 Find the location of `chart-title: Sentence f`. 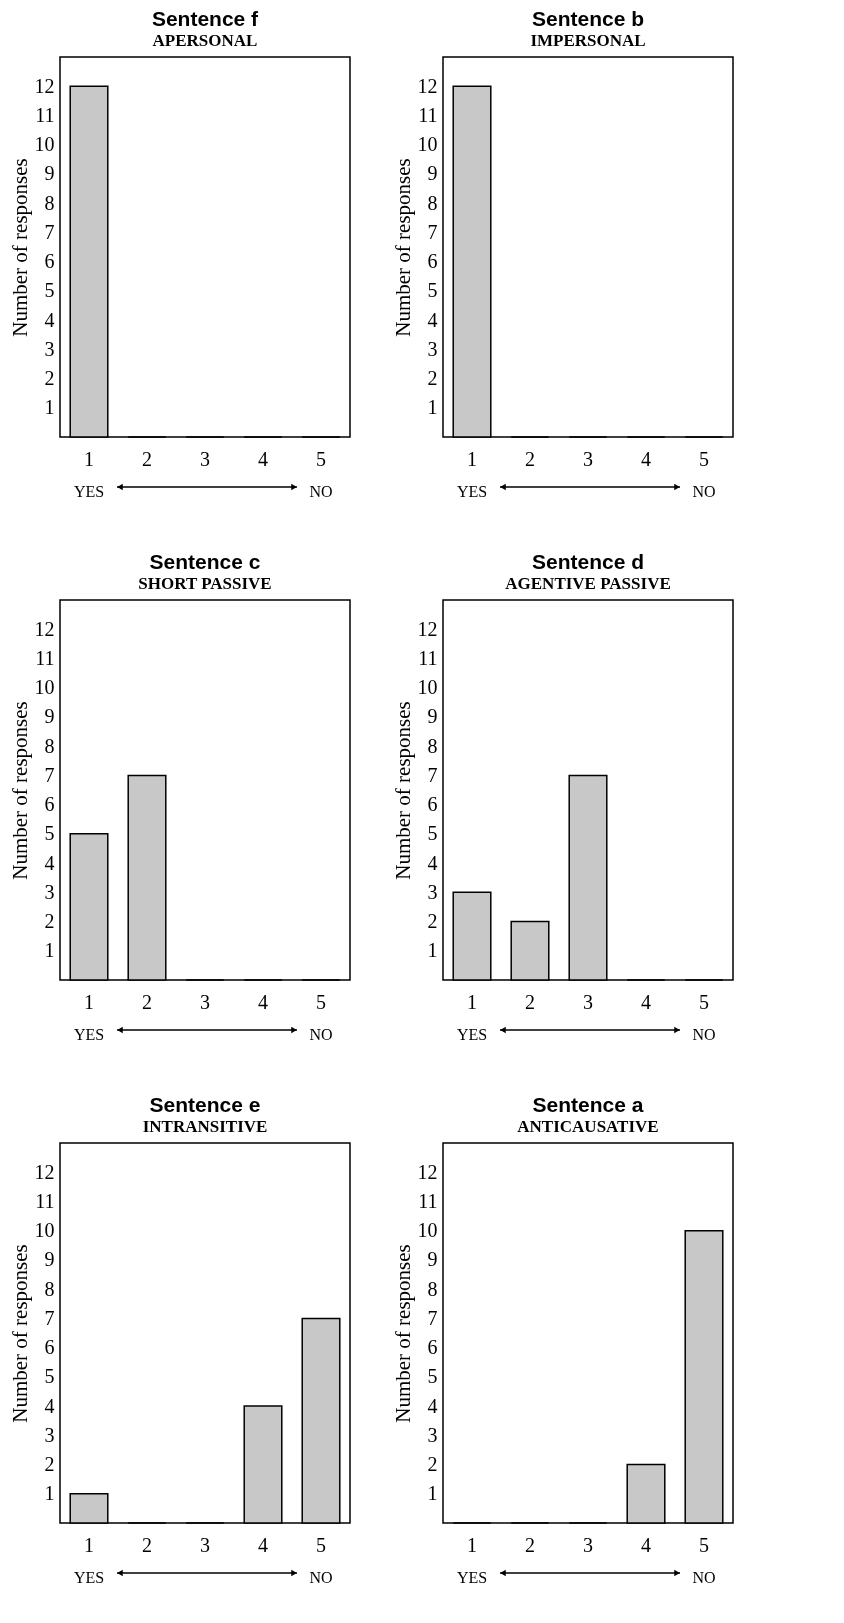

chart-title: Sentence f is located at coordinates (205, 18).